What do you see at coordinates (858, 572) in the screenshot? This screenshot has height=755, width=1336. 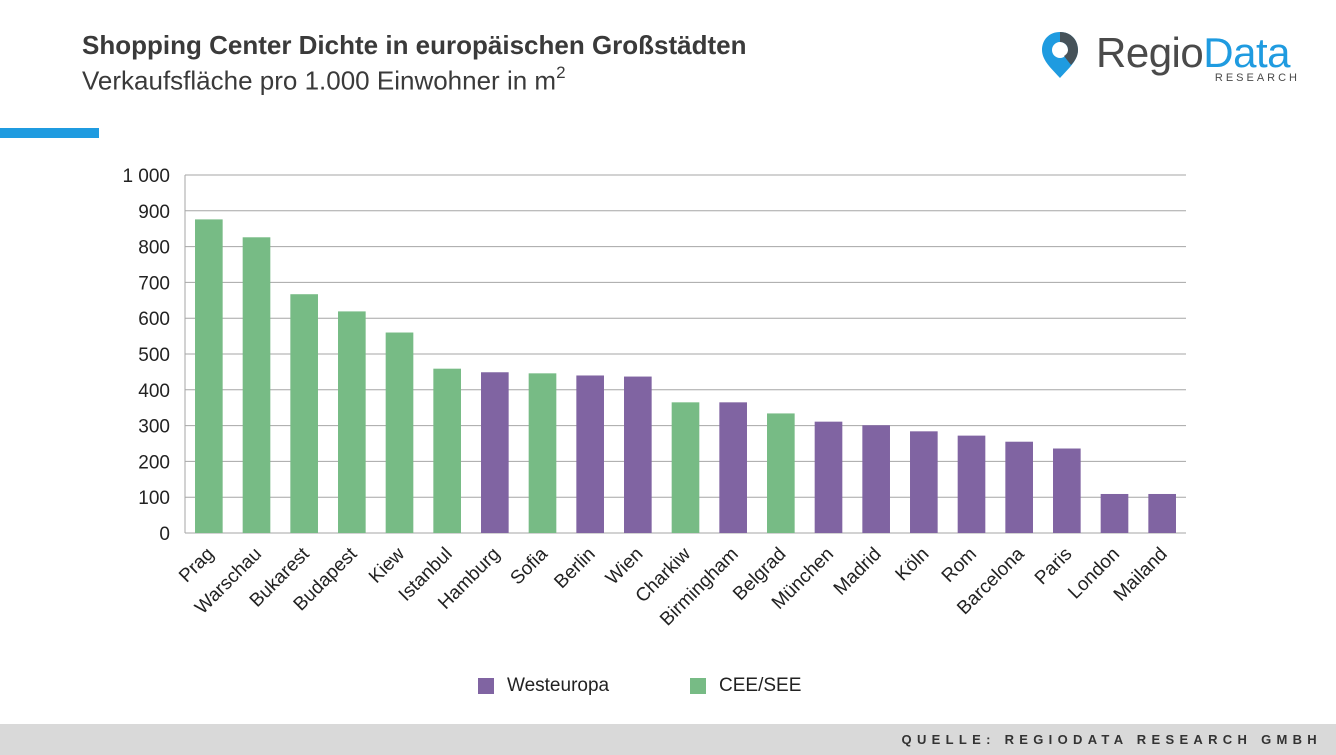 I see `x-tick-label-madrid: Madrid` at bounding box center [858, 572].